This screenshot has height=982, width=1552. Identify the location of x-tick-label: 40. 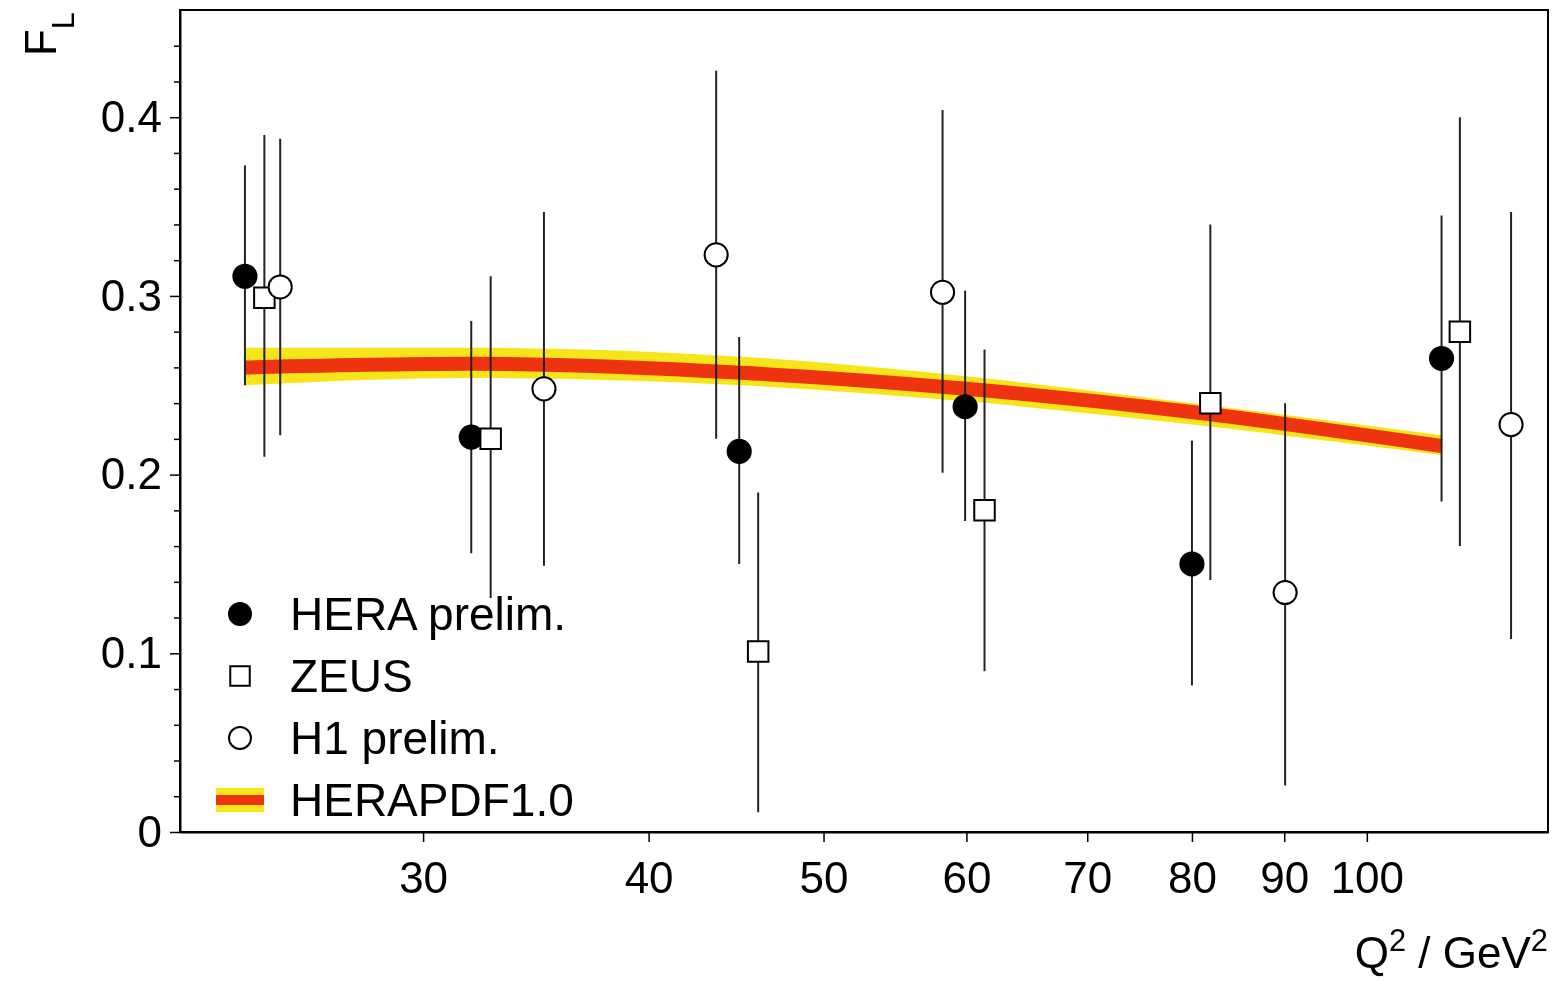
(649, 878).